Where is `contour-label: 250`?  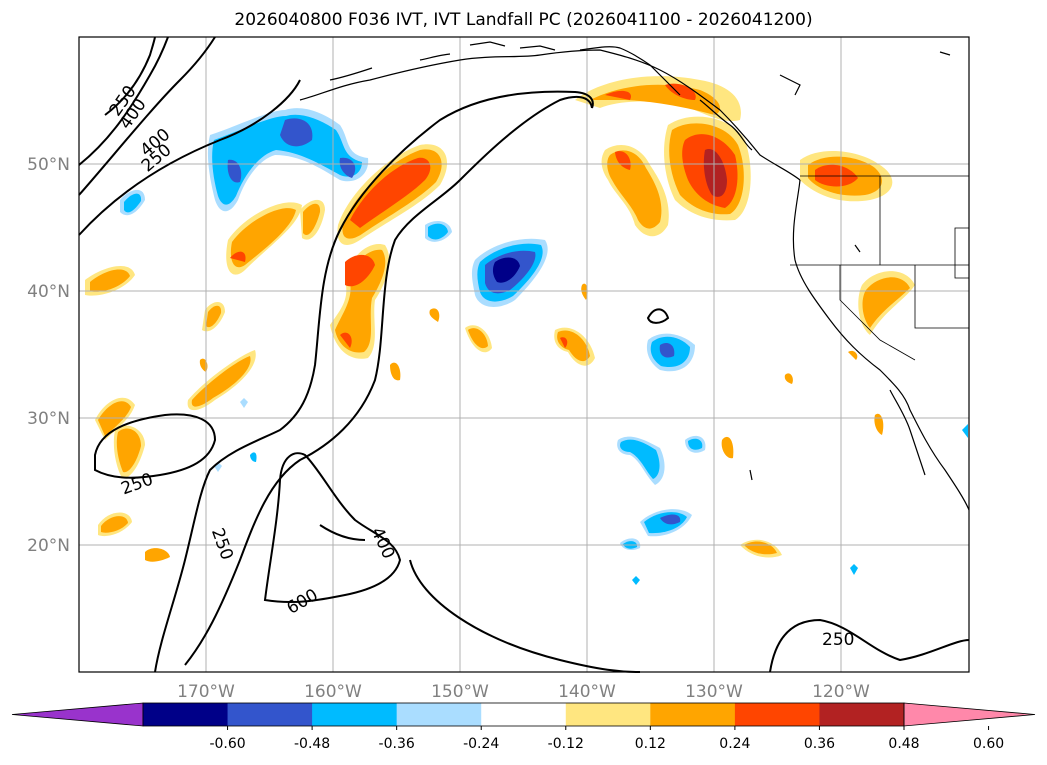
contour-label: 250 is located at coordinates (838, 640).